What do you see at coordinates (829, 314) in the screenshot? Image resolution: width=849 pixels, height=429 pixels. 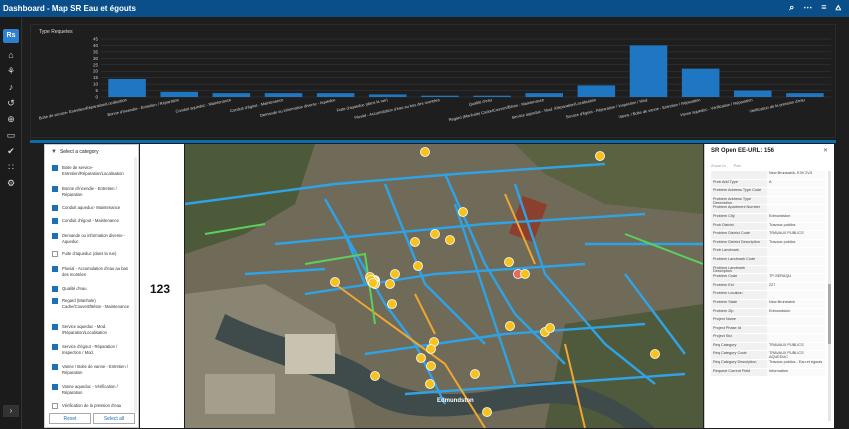 I see `detail-scroll-thumb` at bounding box center [829, 314].